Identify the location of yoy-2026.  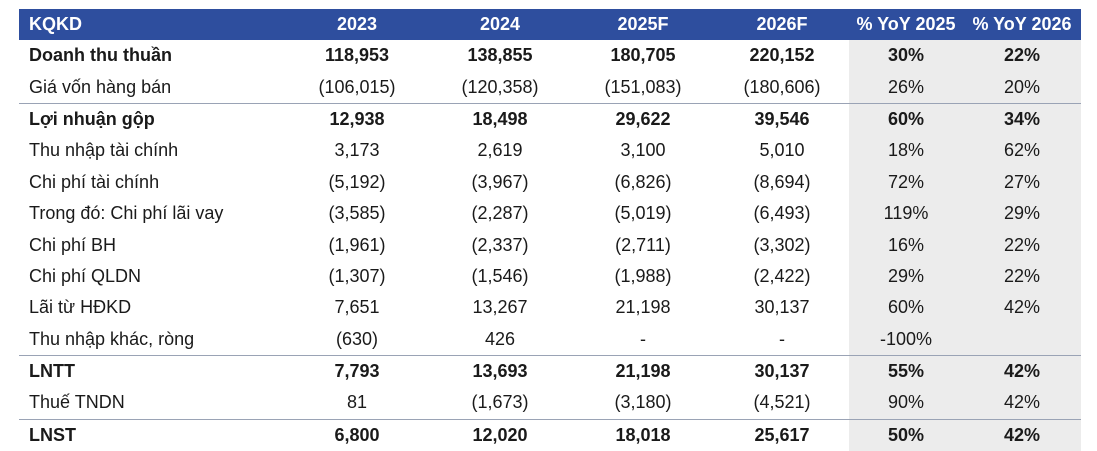
(1022, 339).